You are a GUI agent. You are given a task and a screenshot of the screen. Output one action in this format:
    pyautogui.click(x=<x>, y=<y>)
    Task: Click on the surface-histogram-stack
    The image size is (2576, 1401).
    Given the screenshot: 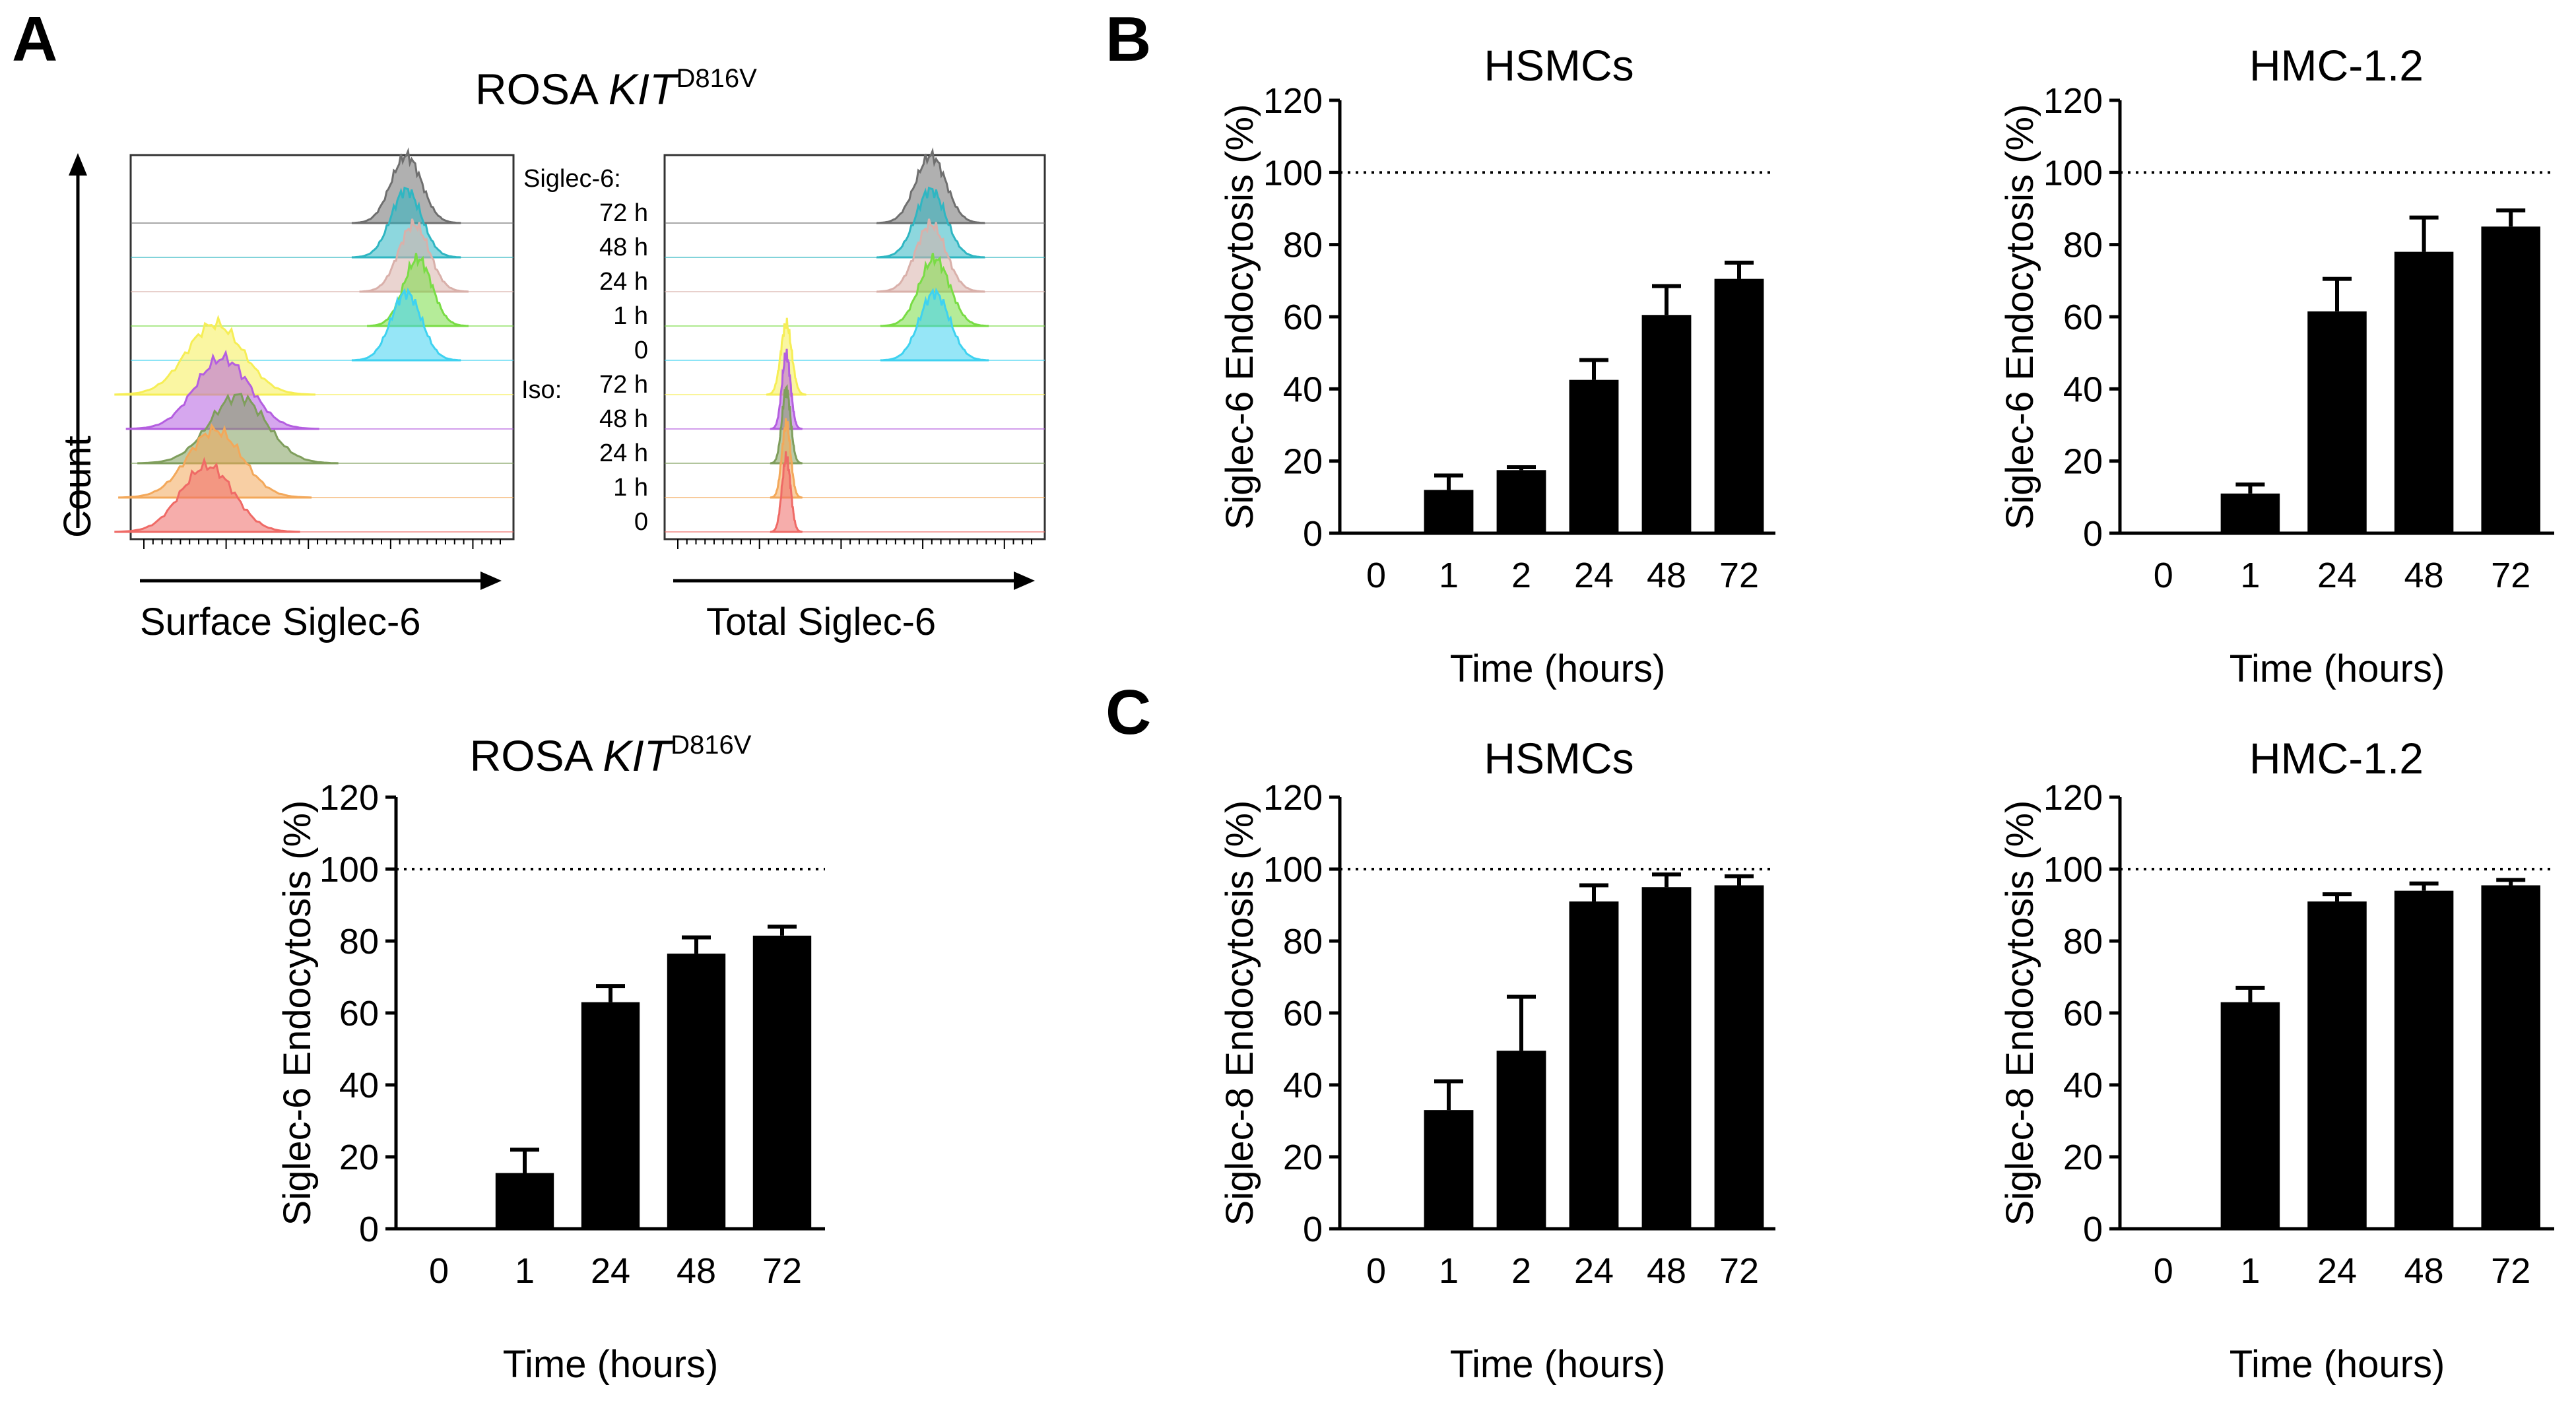 What is the action you would take?
    pyautogui.click(x=313, y=340)
    